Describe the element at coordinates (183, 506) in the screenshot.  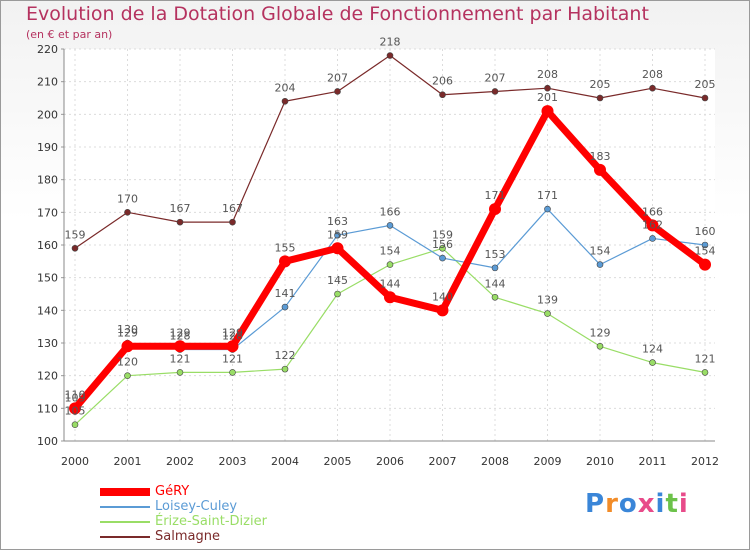
I see `legend-item-1: Loisey-Culey` at that location.